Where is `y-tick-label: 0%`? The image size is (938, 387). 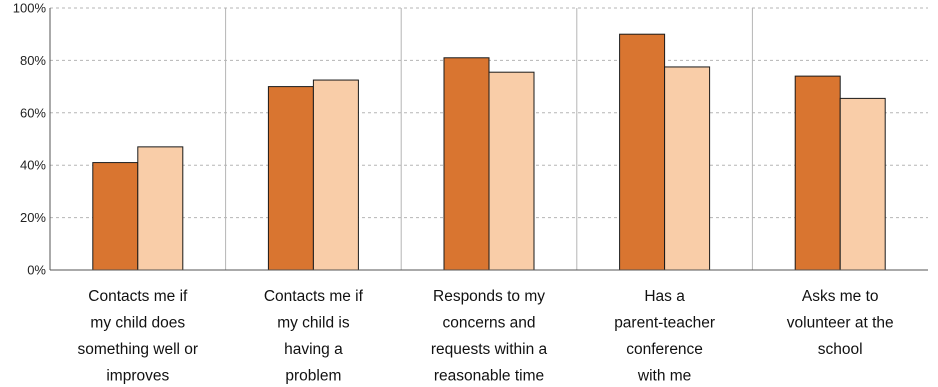 y-tick-label: 0% is located at coordinates (36, 270).